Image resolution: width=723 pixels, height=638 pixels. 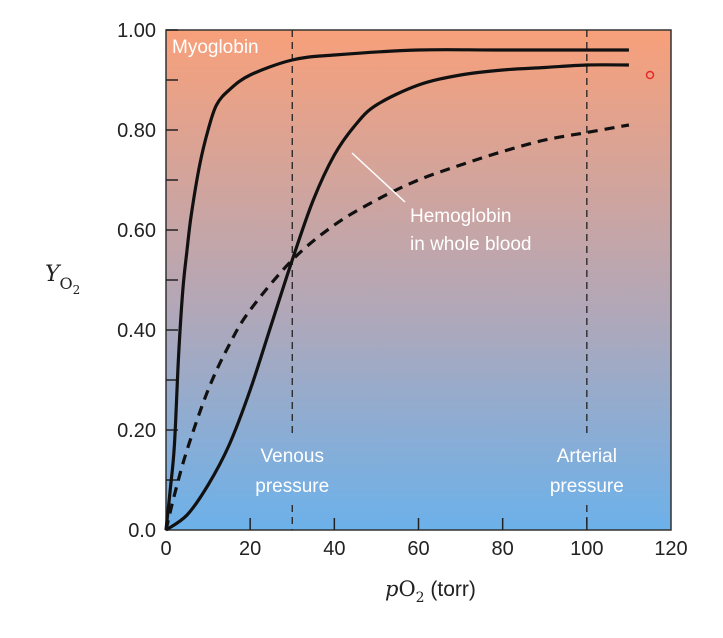 I want to click on x-tick-label: 0, so click(x=165, y=549).